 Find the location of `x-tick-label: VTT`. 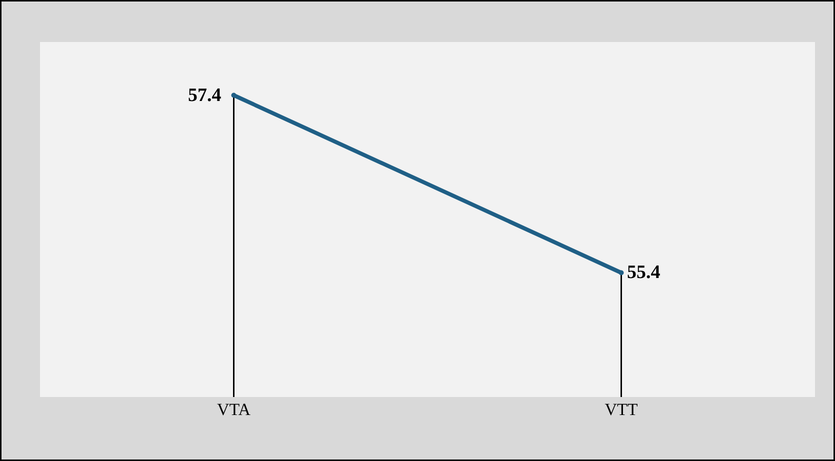

x-tick-label: VTT is located at coordinates (621, 409).